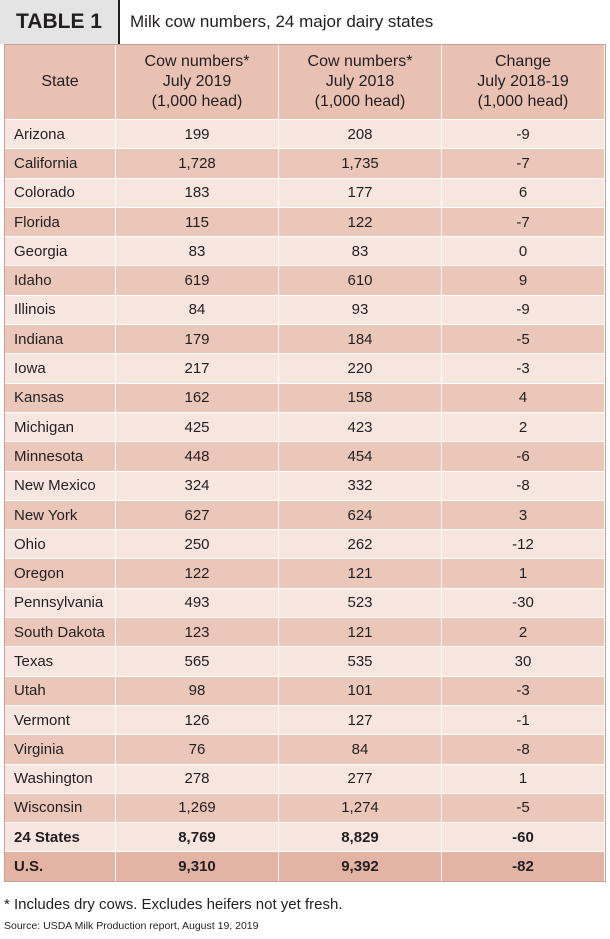  I want to click on value-cell: 122, so click(197, 573).